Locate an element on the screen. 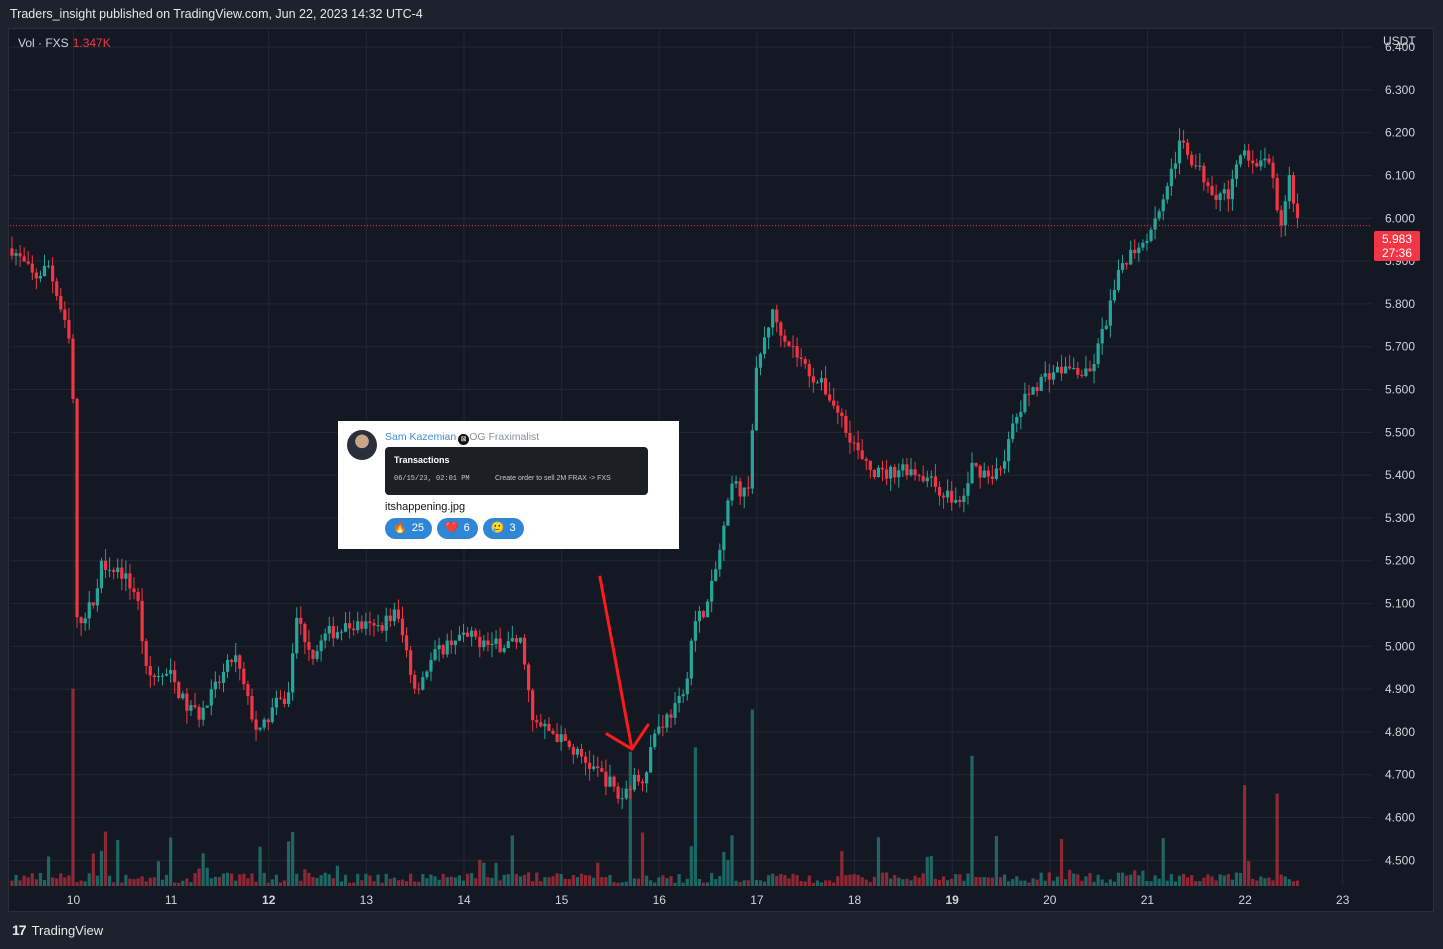 Image resolution: width=1443 pixels, height=949 pixels. smile-tear-reaction: 🥲 3 is located at coordinates (503, 528).